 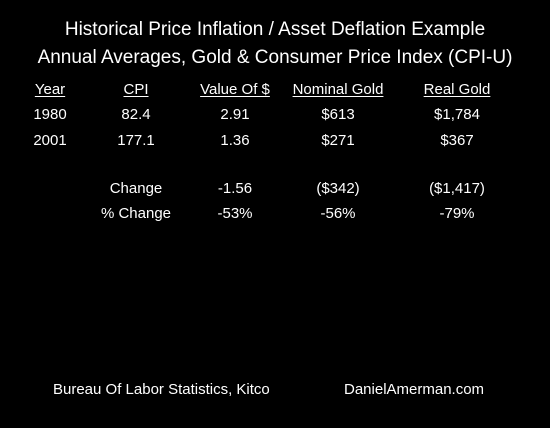 I want to click on source-credit: Bureau Of Labor Statistics, Kitco, so click(x=161, y=389).